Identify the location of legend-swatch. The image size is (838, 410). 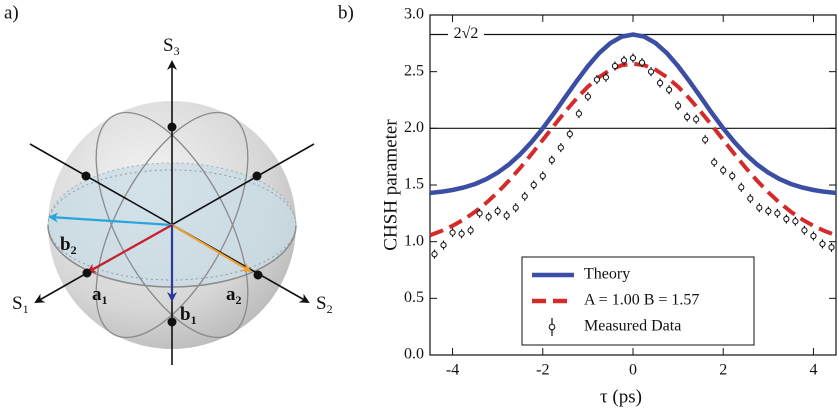
(552, 327).